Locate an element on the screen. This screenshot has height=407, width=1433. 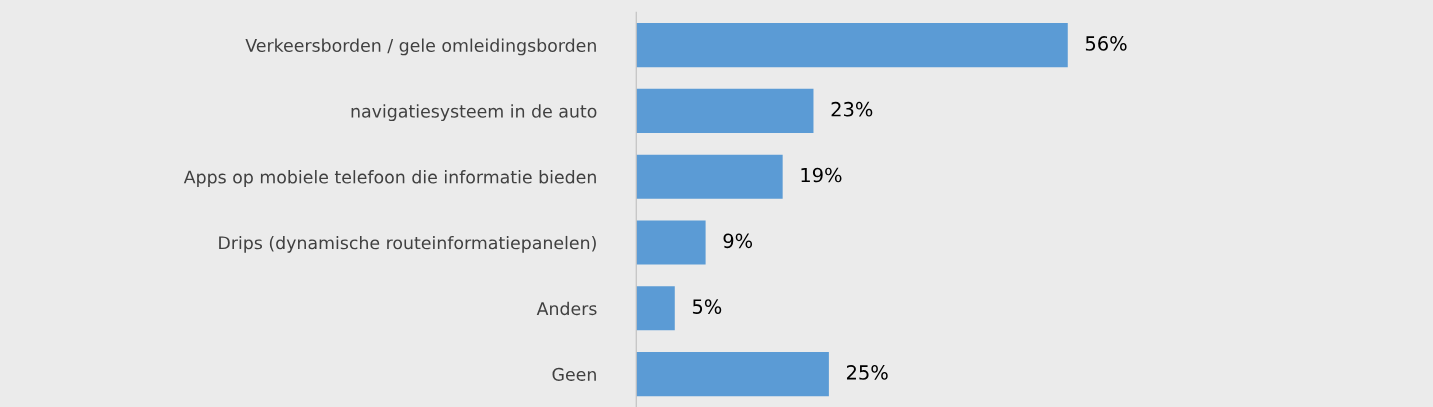
y-tick-label: Geen is located at coordinates (574, 374).